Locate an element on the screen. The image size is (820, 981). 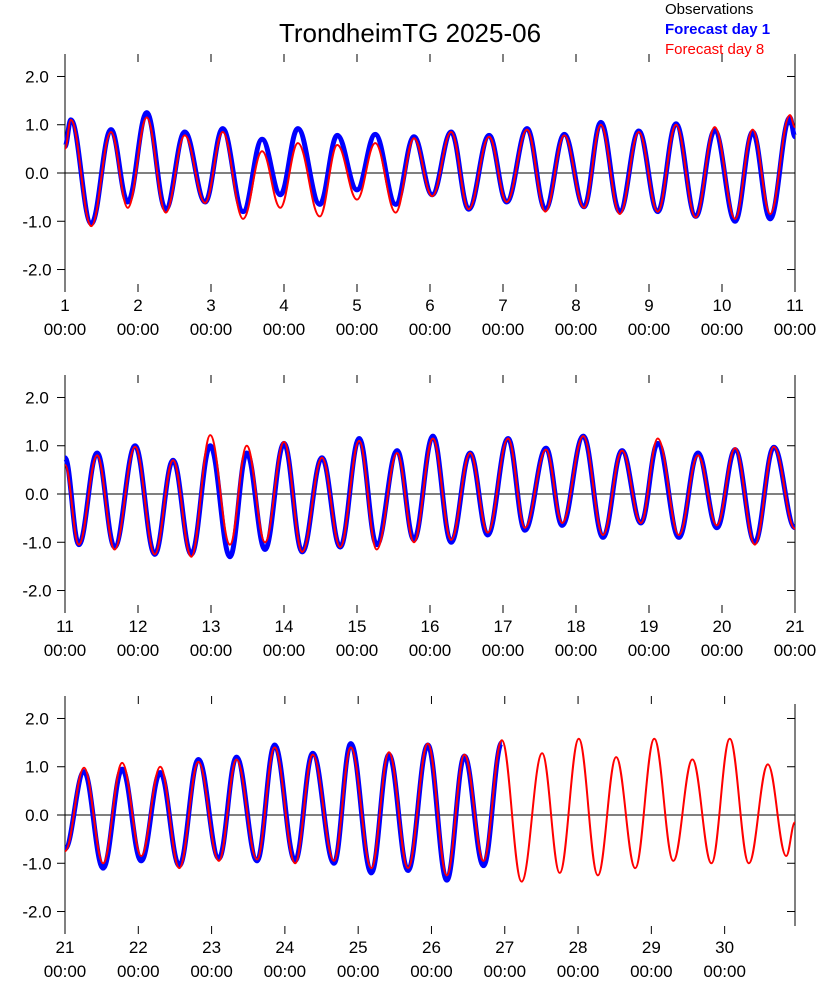
x-tick-label: 29 00:00 is located at coordinates (651, 959).